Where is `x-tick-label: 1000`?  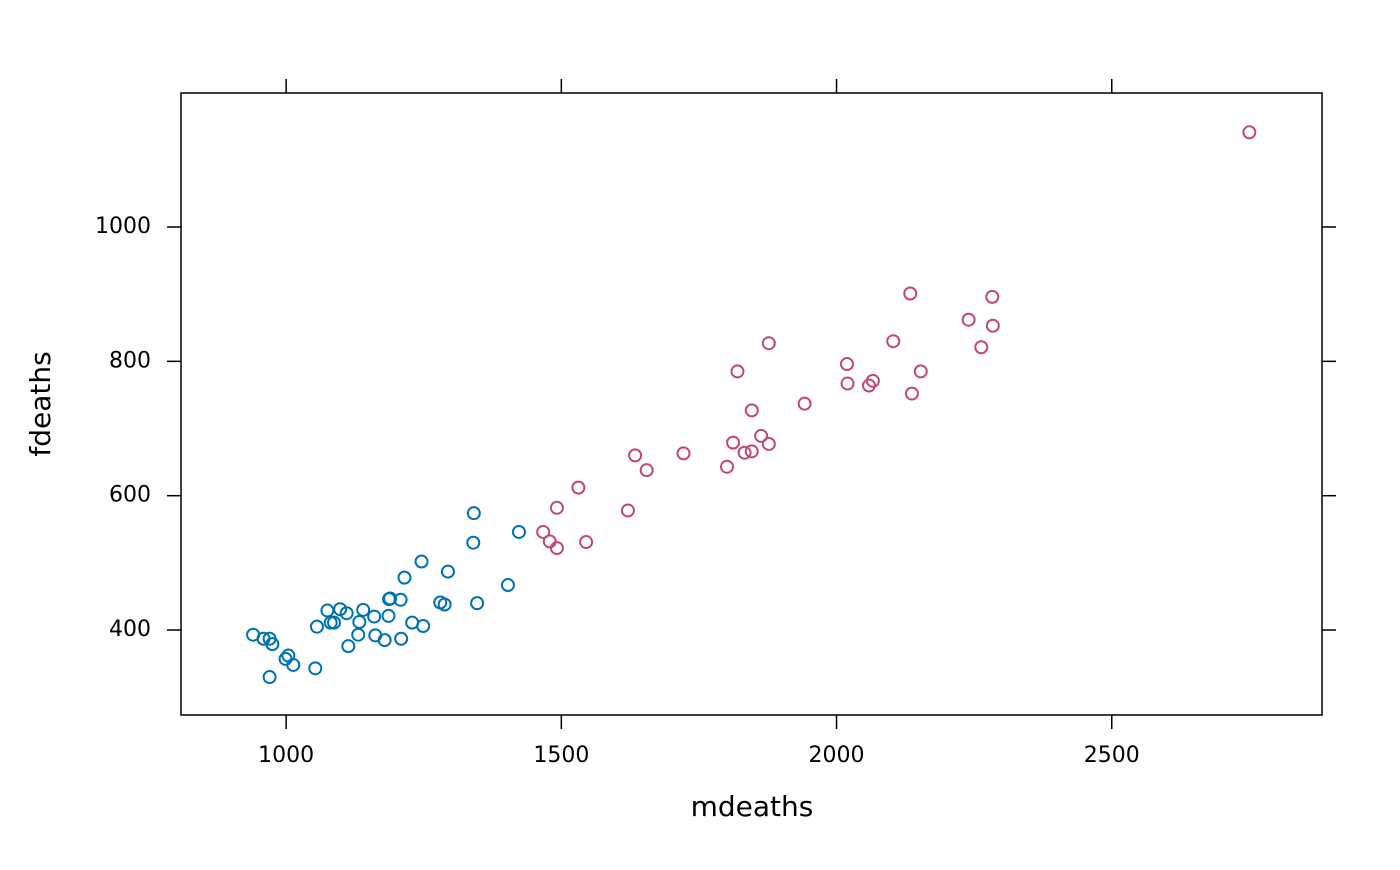 x-tick-label: 1000 is located at coordinates (286, 755).